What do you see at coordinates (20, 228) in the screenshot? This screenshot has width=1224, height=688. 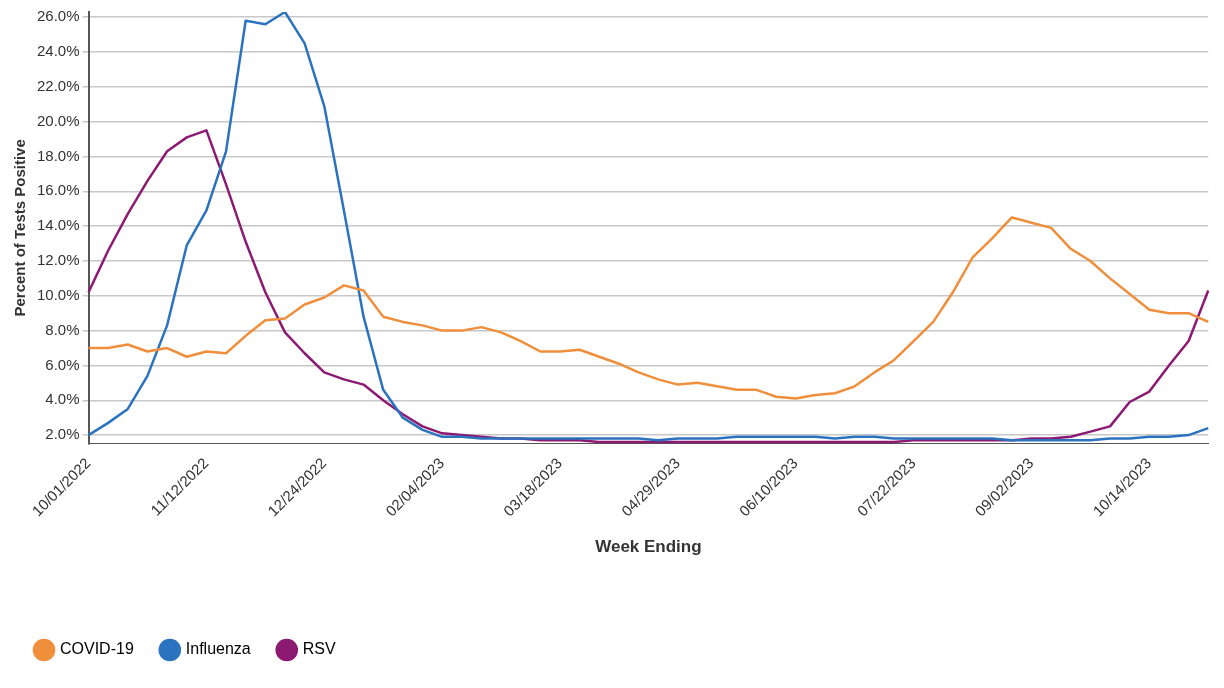 I see `y-axis-title: Percent of Tests Positive` at bounding box center [20, 228].